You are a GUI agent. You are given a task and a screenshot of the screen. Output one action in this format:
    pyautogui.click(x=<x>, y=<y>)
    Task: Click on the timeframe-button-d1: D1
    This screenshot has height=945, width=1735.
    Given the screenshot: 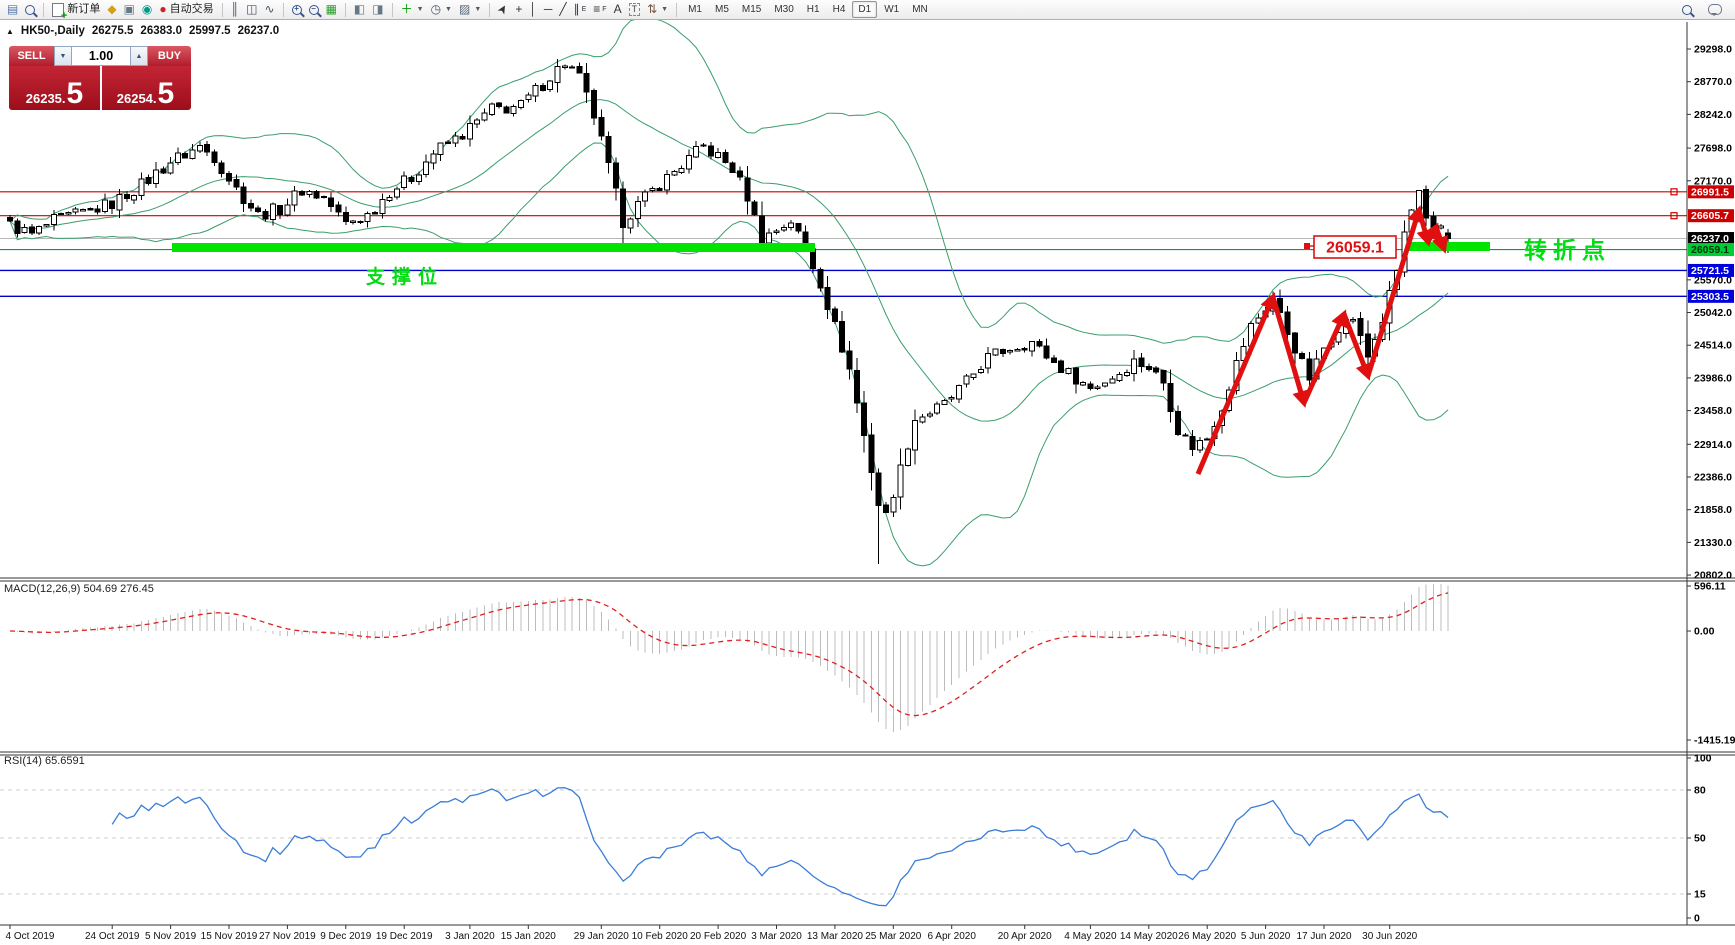 What is the action you would take?
    pyautogui.click(x=865, y=9)
    